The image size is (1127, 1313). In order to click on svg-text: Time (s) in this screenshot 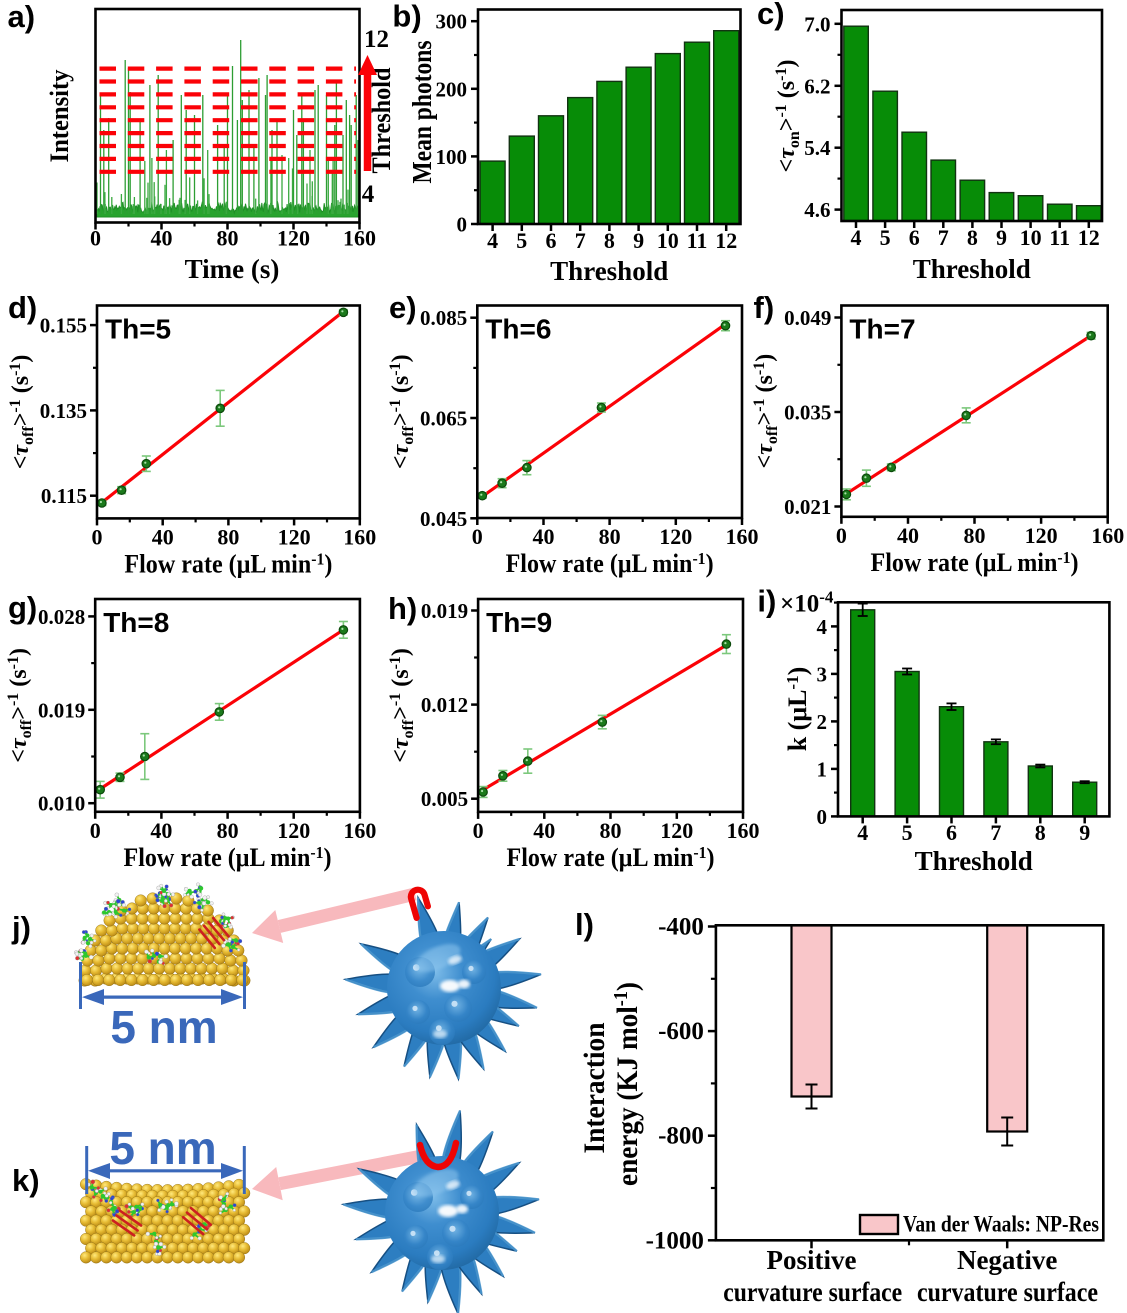, I will do `click(232, 269)`.